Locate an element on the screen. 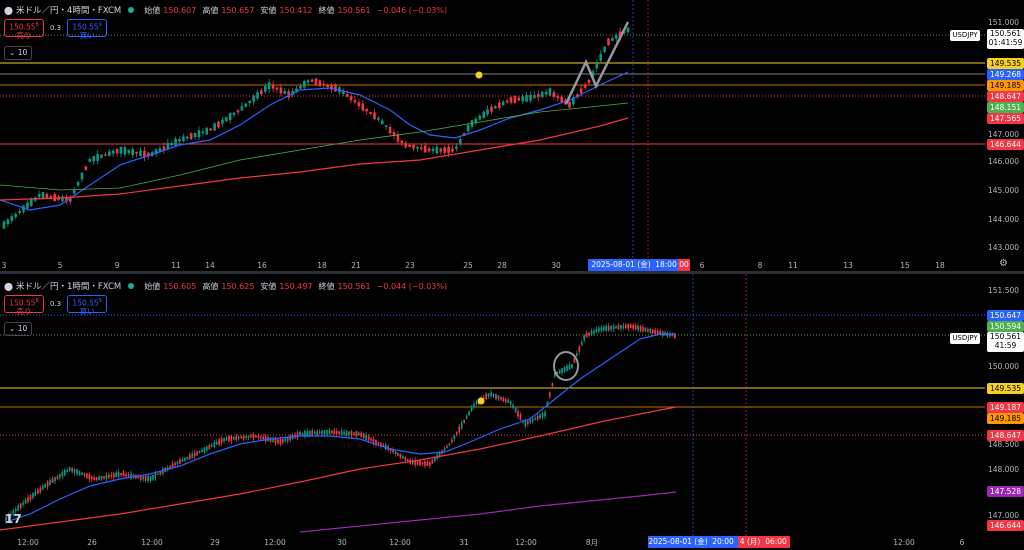  x-axis-tick: 23 is located at coordinates (410, 265).